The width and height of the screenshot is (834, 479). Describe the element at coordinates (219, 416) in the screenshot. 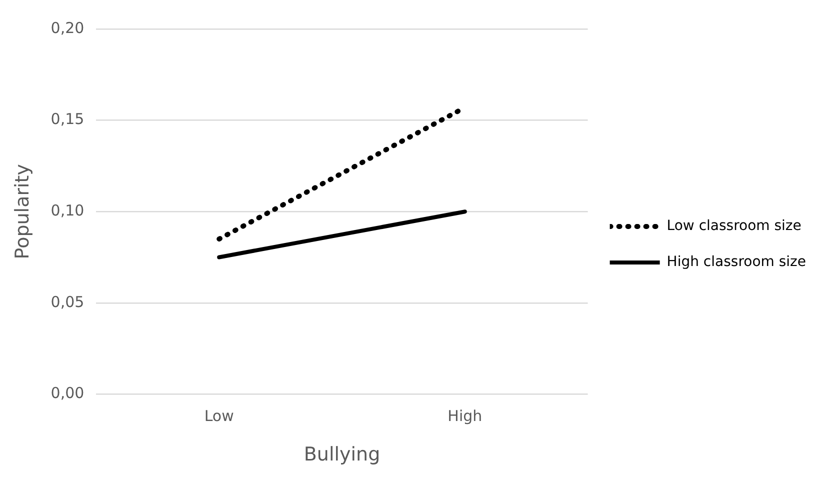

I see `x-tick-label: Low` at that location.